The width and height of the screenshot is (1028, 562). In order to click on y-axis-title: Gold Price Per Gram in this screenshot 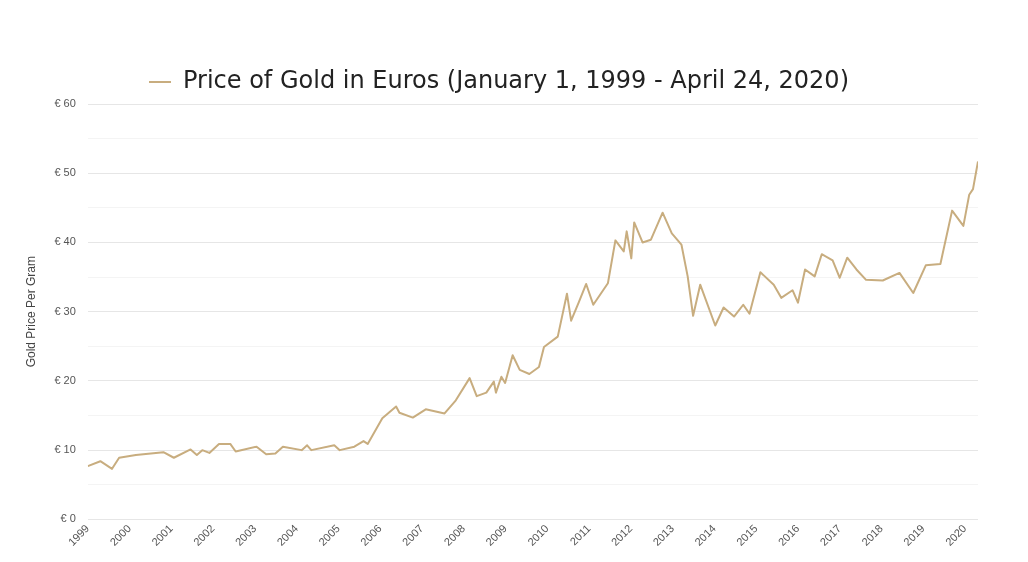, I will do `click(30, 311)`.